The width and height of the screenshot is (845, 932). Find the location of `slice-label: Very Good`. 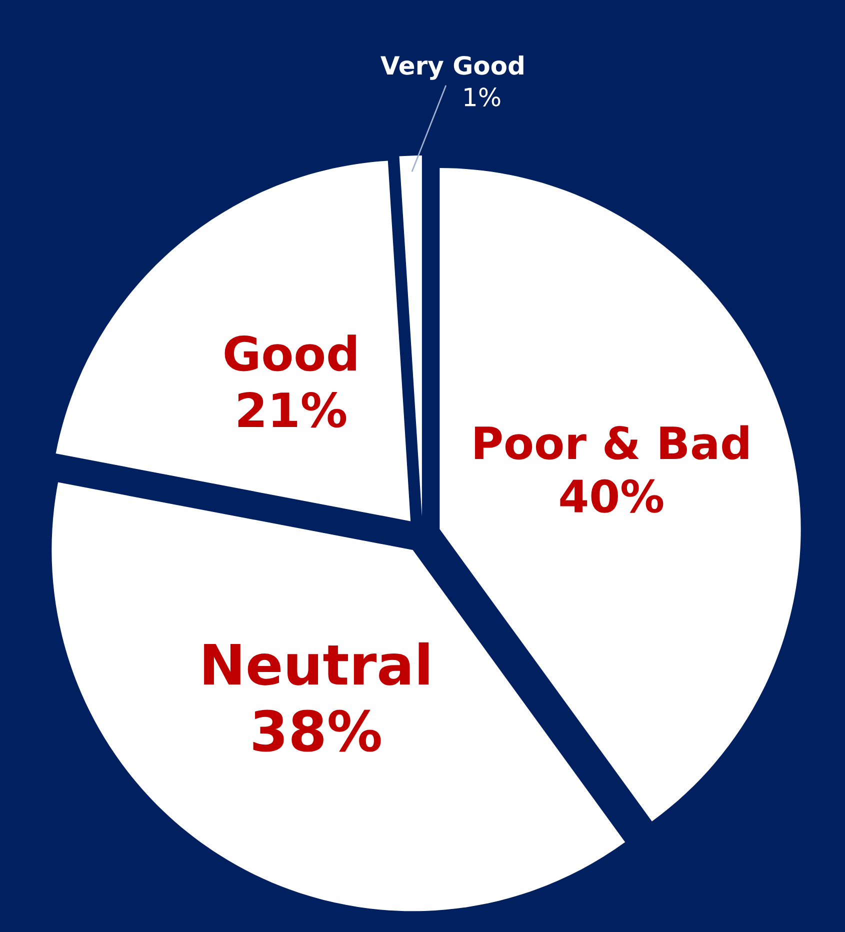

slice-label: Very Good is located at coordinates (452, 68).